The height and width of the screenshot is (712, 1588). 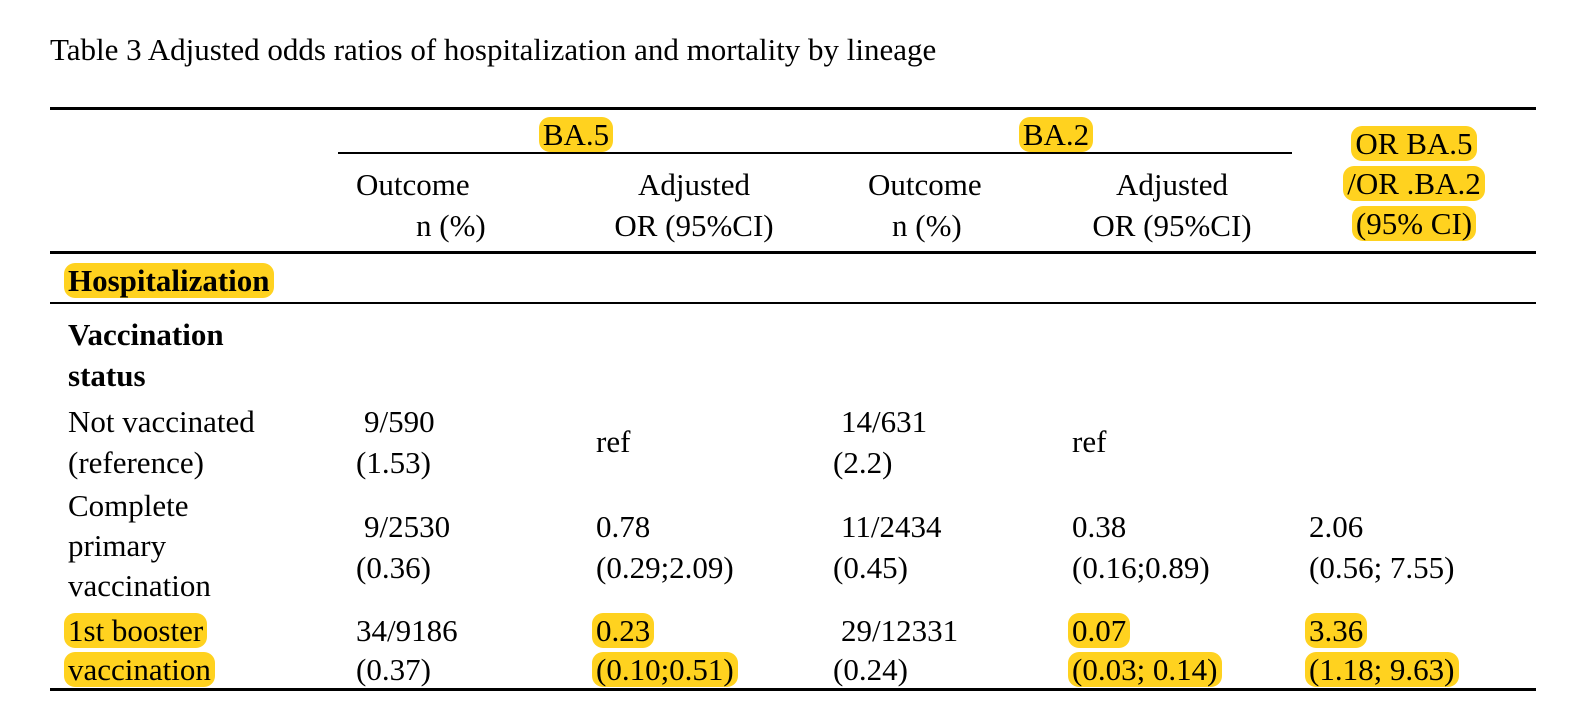 What do you see at coordinates (161, 442) in the screenshot?
I see `row-label-not-vaccinated: Not vaccinated (reference)` at bounding box center [161, 442].